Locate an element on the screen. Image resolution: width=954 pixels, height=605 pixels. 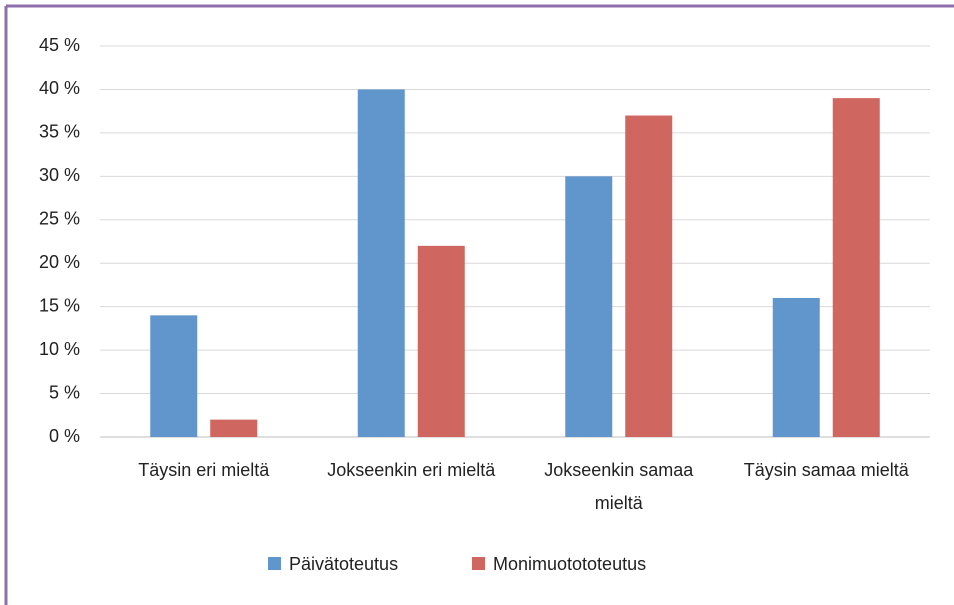
x-tick-label: Täysin samaa mieltä is located at coordinates (826, 470).